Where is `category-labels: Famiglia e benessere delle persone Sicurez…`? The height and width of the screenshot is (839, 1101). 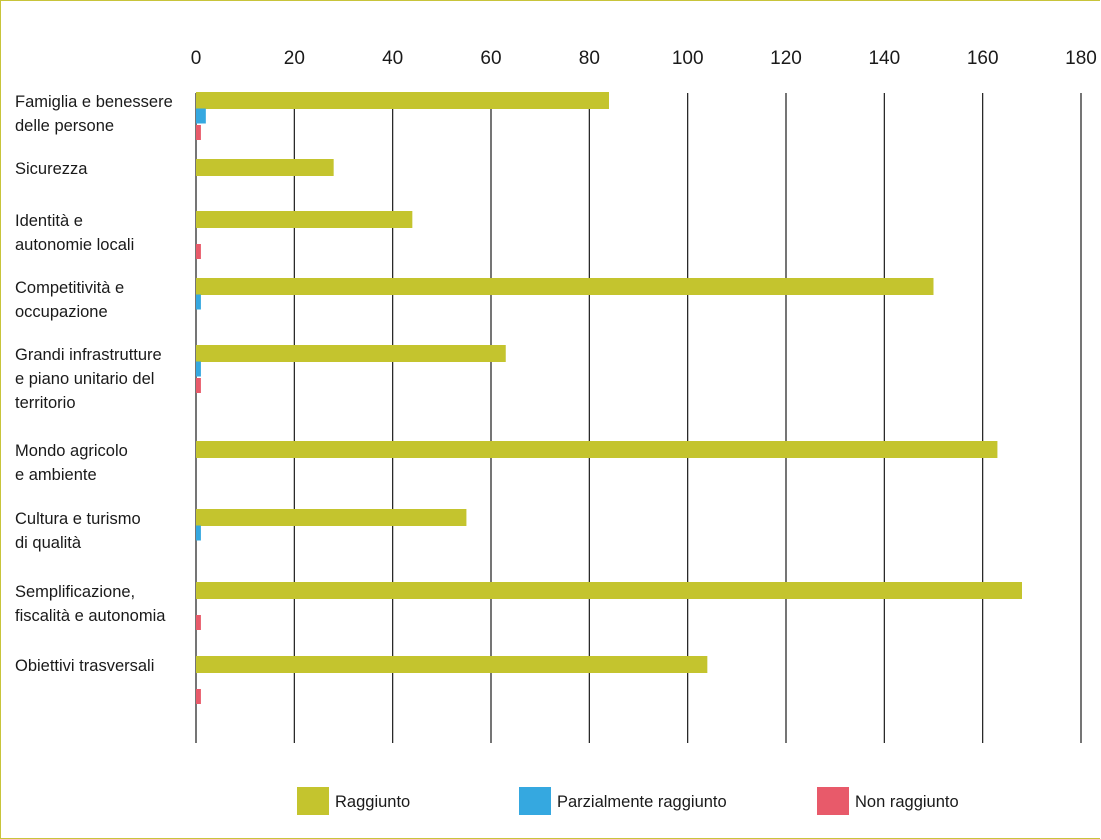
category-labels: Famiglia e benessere delle persone Sicurez… is located at coordinates (94, 384).